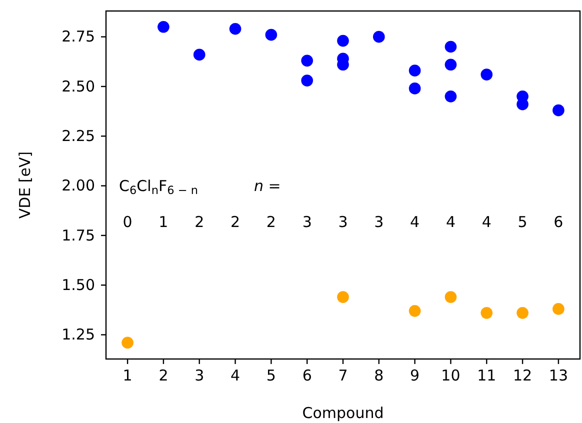 This screenshot has height=423, width=582. What do you see at coordinates (267, 186) in the screenshot?
I see `annotation: n =` at bounding box center [267, 186].